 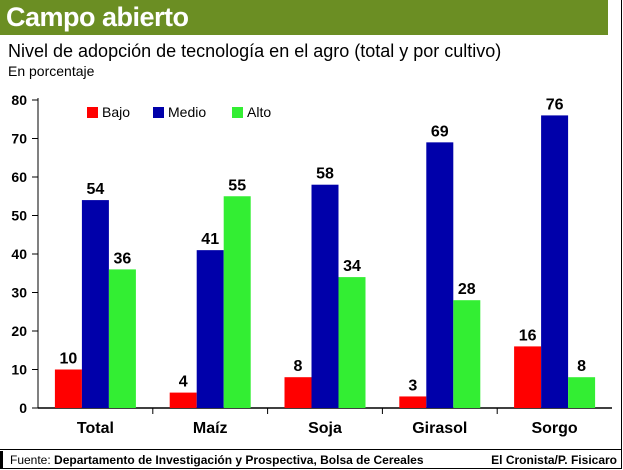 I want to click on legend-label-medio: Medio, so click(x=187, y=112).